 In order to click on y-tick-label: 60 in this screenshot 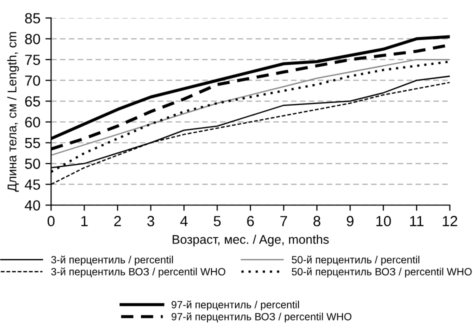, I will do `click(32, 122)`.